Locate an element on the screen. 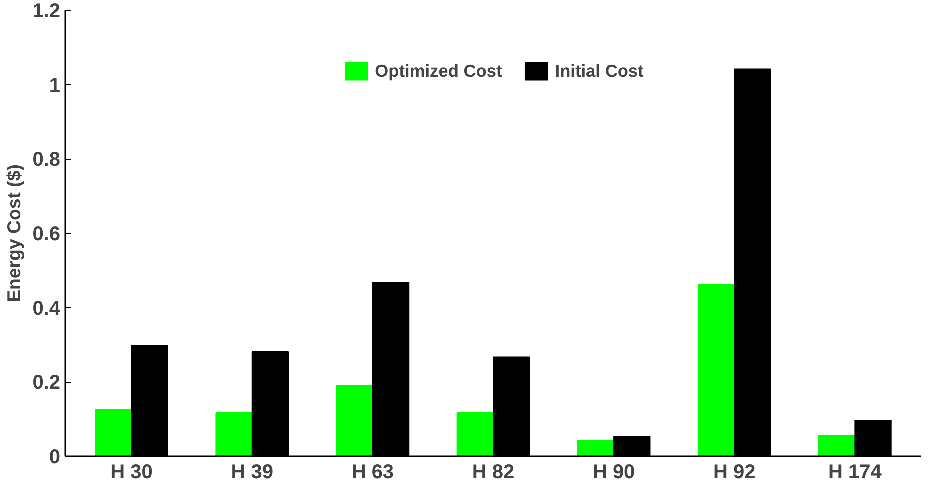 This screenshot has height=486, width=929. x-tick-label: H 63 is located at coordinates (373, 473).